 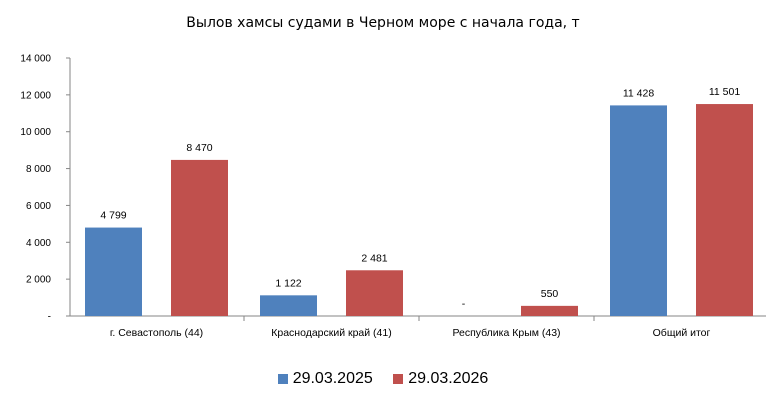 I want to click on legend-item-series-1: 29.03.2025, so click(x=325, y=379).